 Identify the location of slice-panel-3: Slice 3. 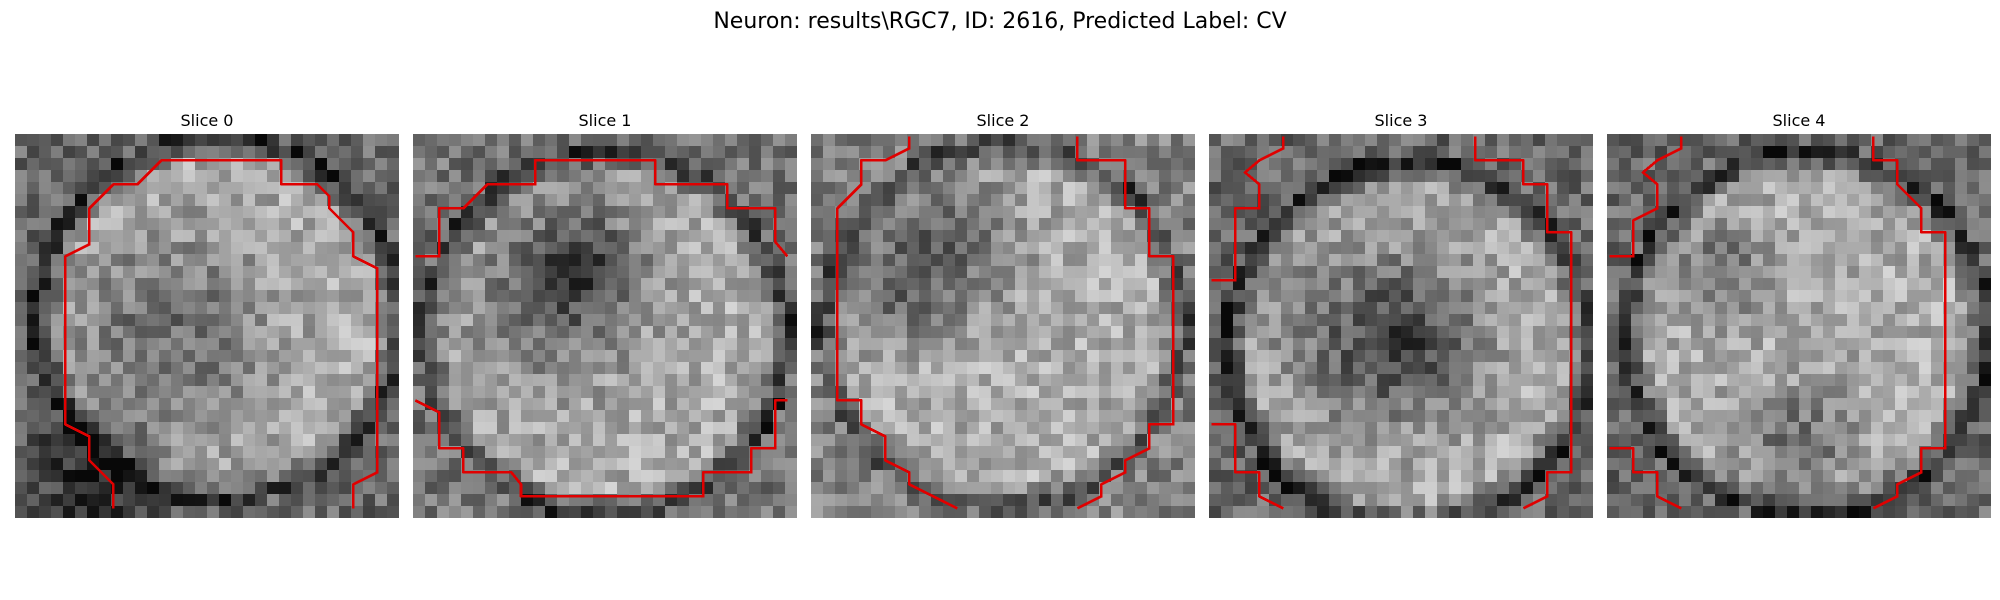
(1401, 313).